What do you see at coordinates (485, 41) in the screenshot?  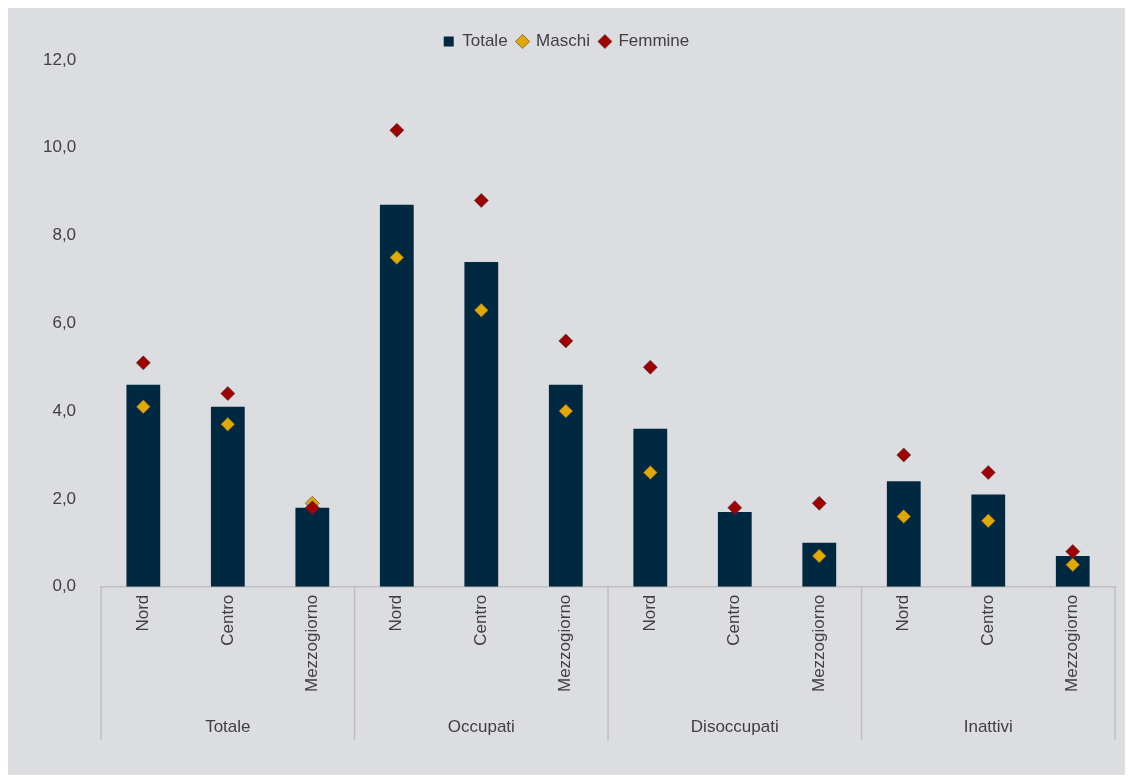 I see `legend-label: Totale` at bounding box center [485, 41].